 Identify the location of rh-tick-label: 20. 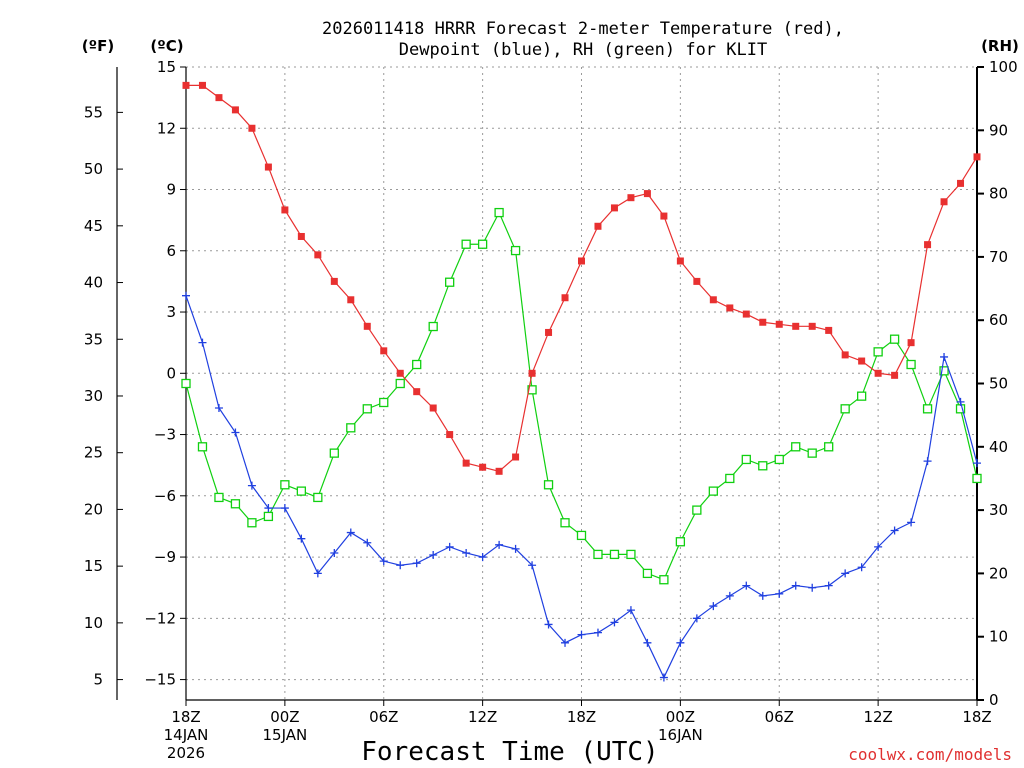
(998, 573).